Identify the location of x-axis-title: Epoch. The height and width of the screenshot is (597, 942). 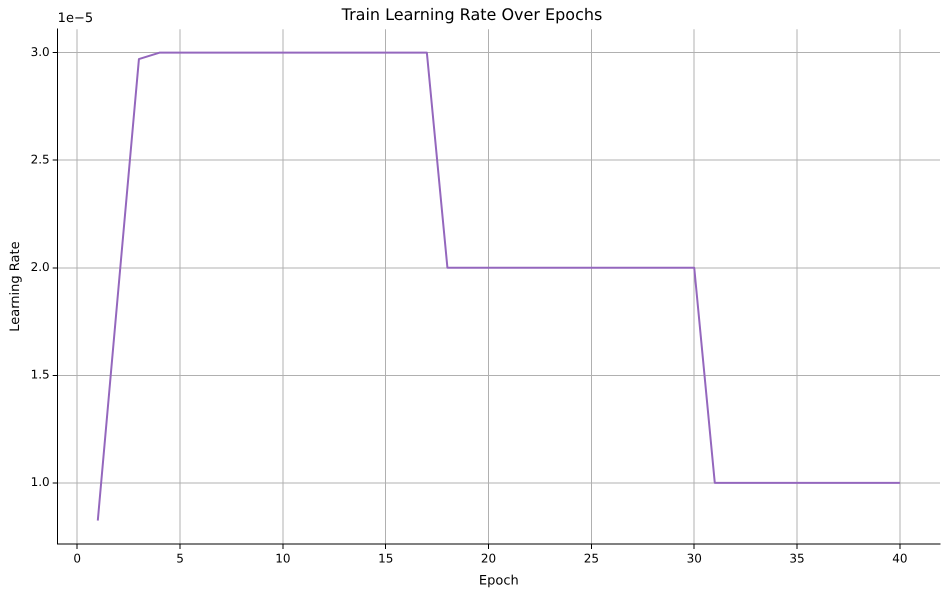
(498, 581).